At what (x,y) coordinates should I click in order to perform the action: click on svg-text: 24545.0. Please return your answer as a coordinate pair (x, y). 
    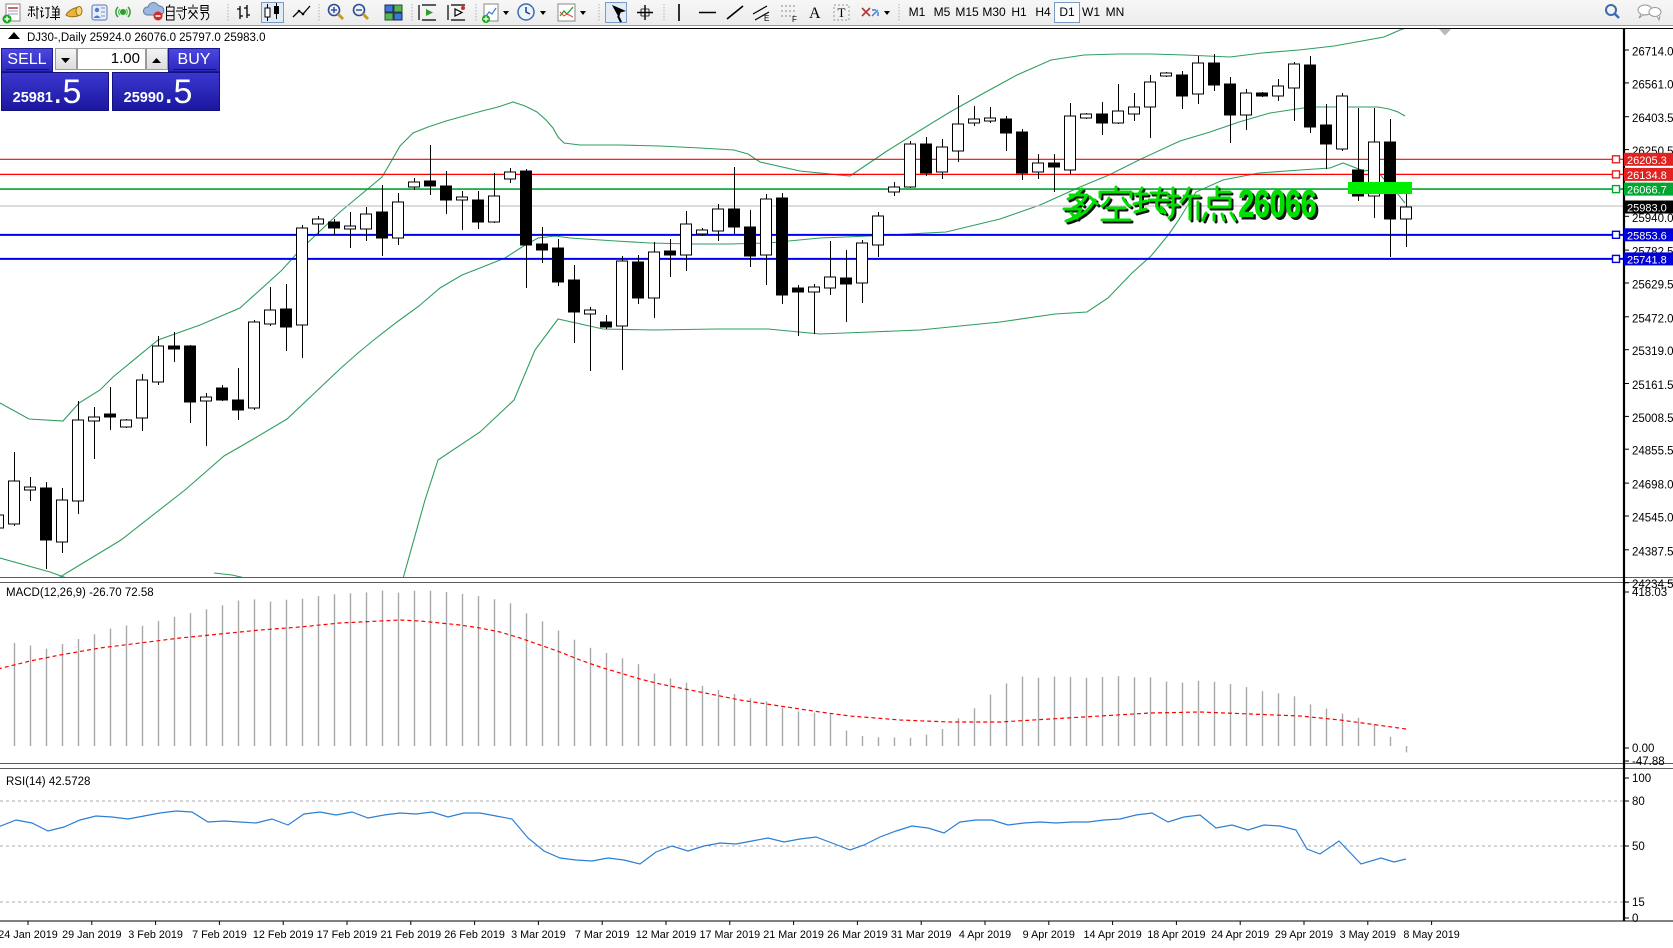
    Looking at the image, I should click on (1652, 519).